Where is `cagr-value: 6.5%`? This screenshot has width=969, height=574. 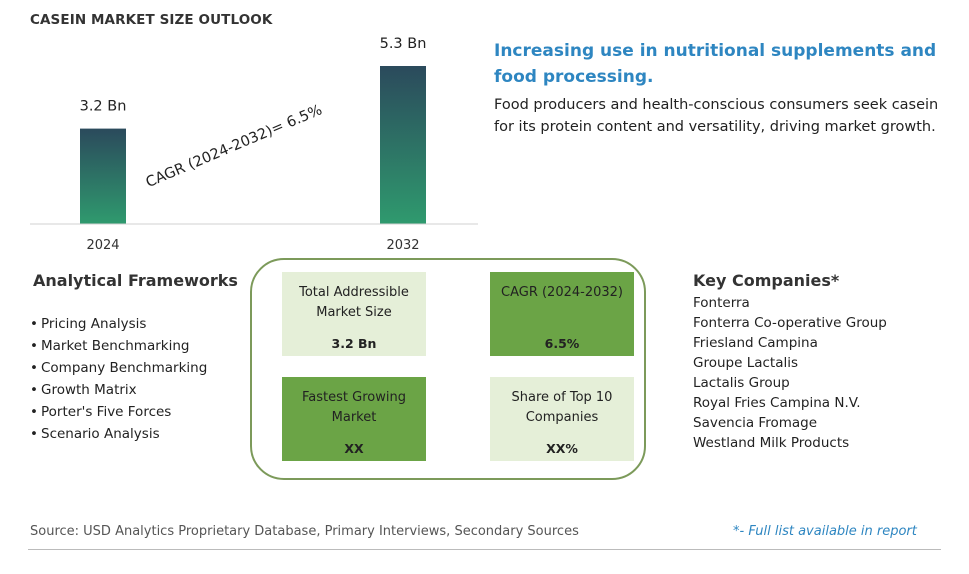 cagr-value: 6.5% is located at coordinates (562, 343).